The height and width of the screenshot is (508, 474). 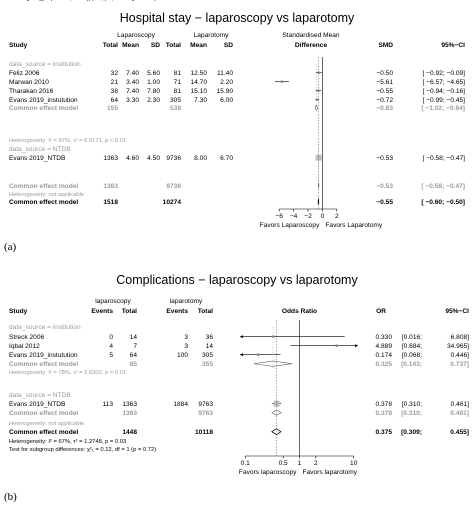 What do you see at coordinates (153, 82) in the screenshot?
I see `study-sd-1: 1.00` at bounding box center [153, 82].